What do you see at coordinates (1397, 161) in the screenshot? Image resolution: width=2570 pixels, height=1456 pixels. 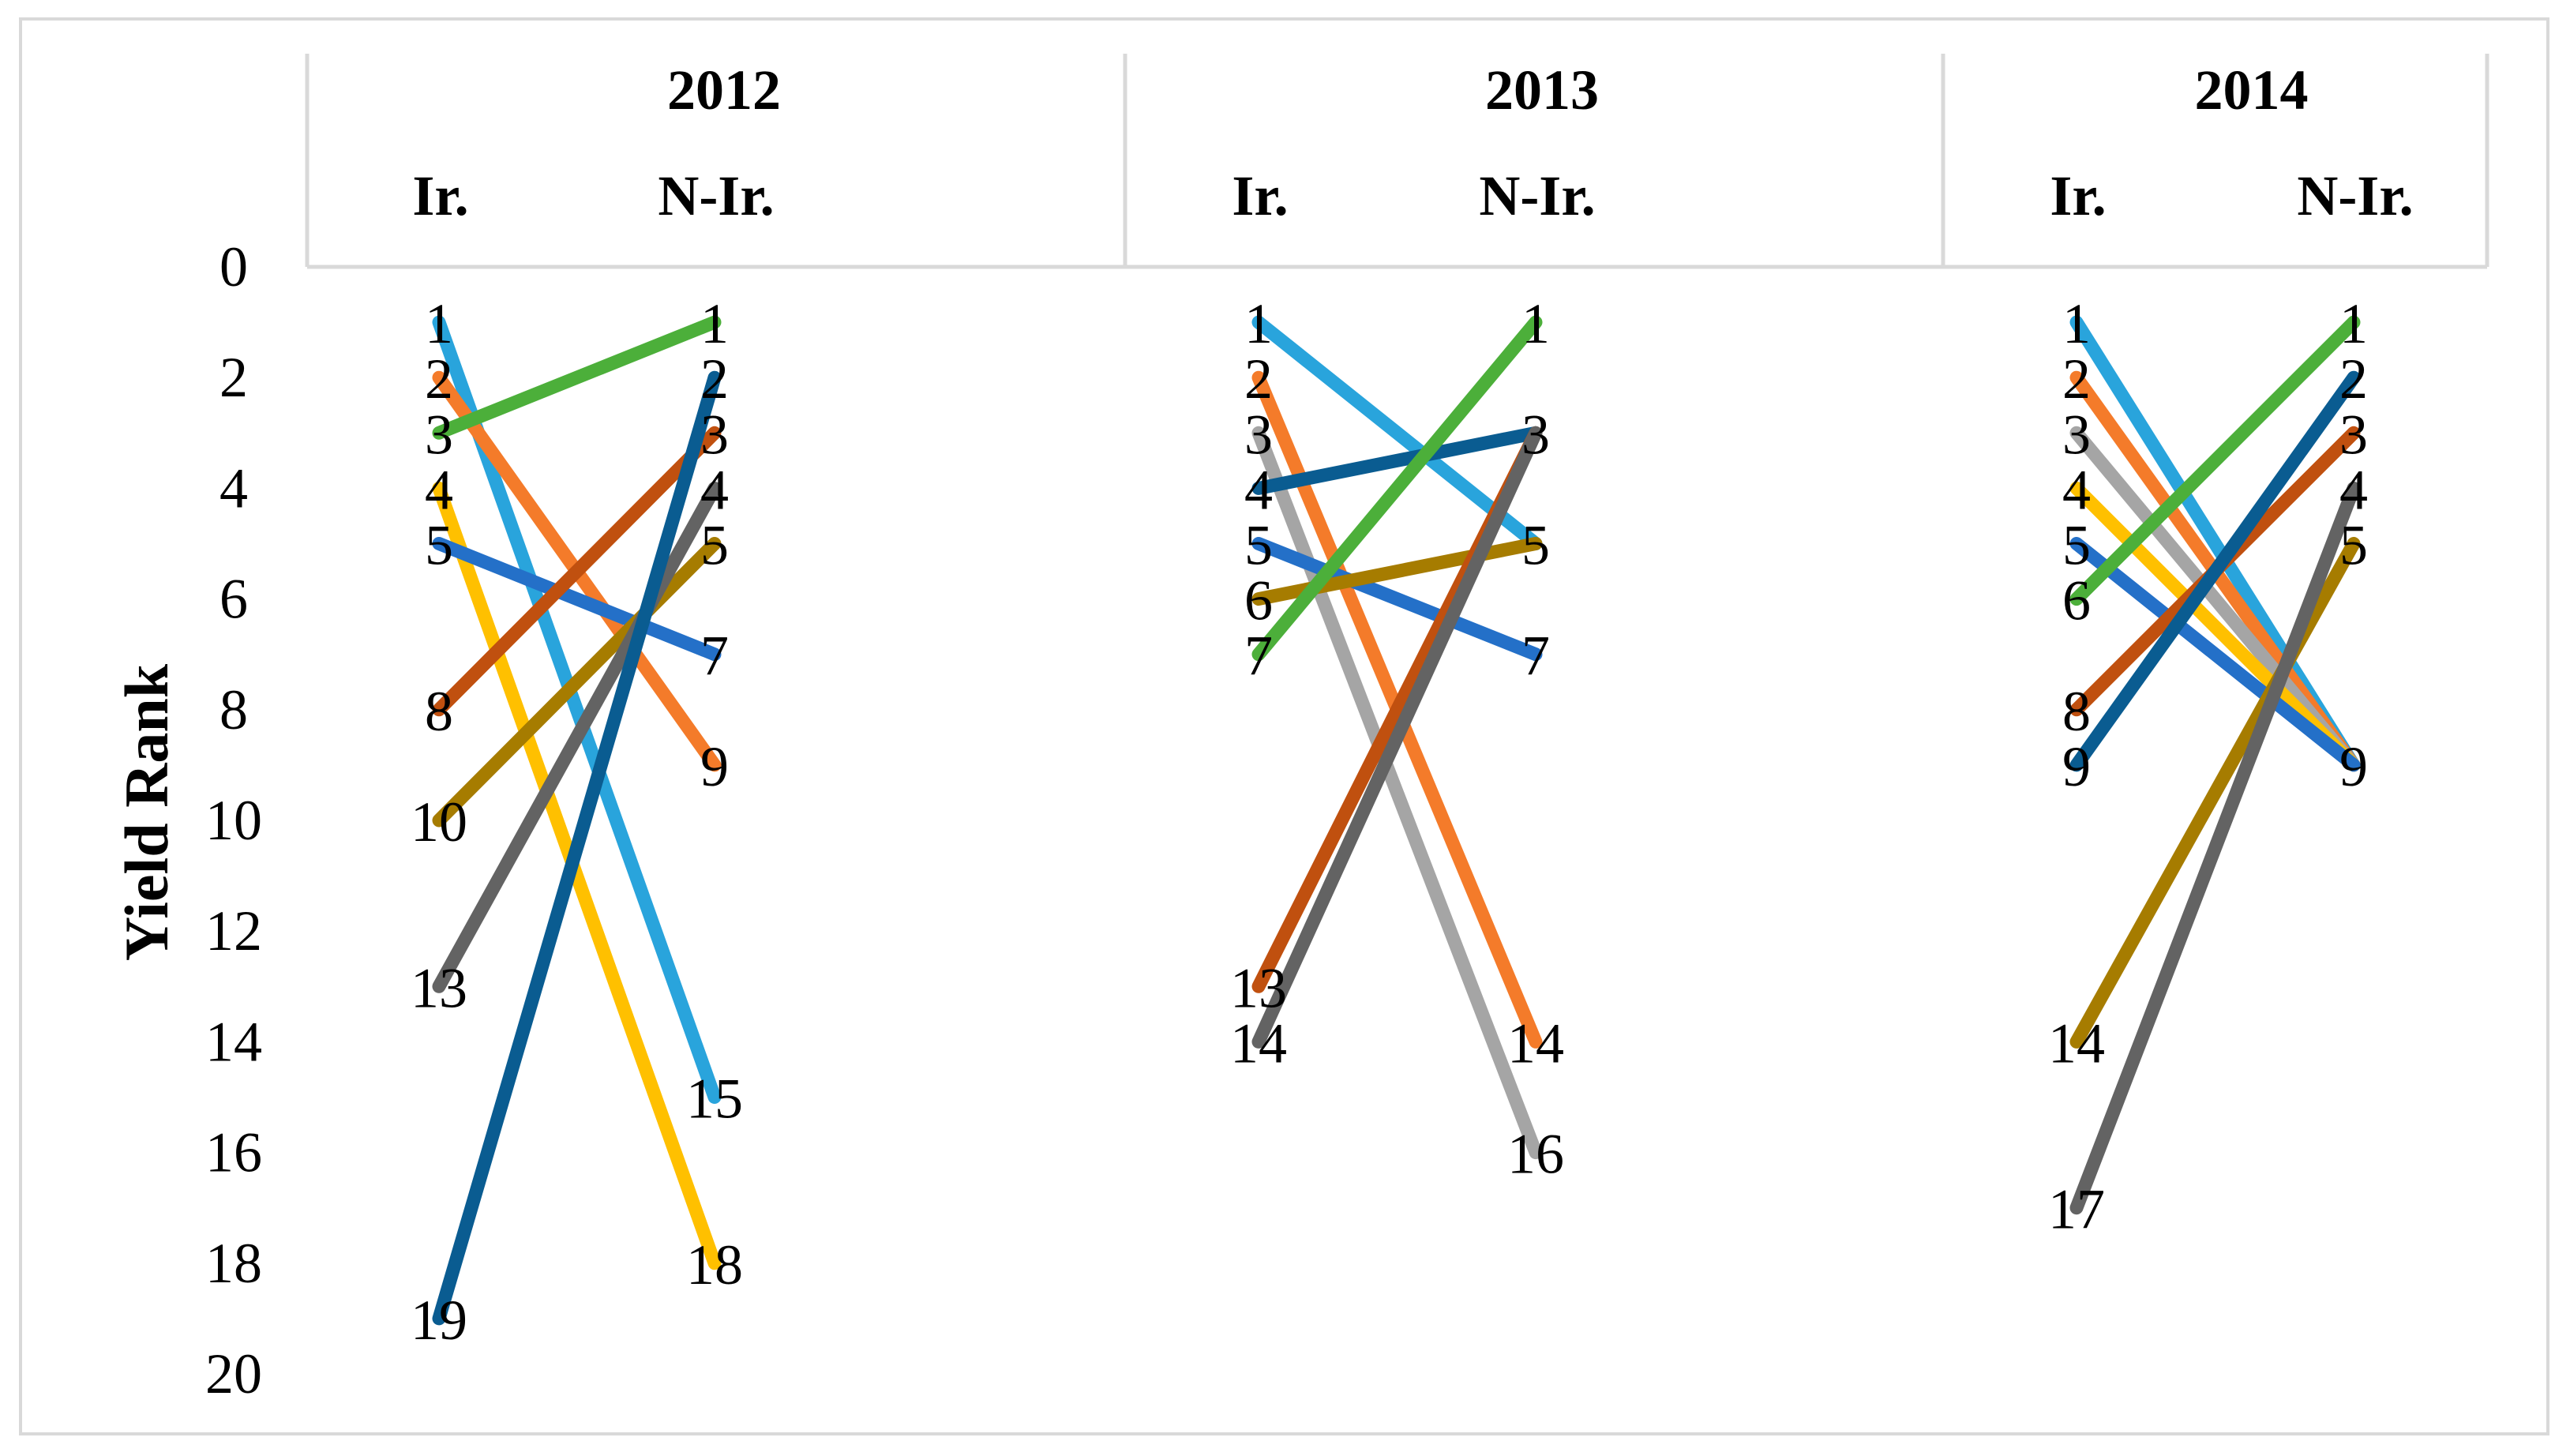 I see `header-grid: 2012 Ir. N-Ir. 2013 Ir. N-Ir. 2014 Ir. N-Ir.` at bounding box center [1397, 161].